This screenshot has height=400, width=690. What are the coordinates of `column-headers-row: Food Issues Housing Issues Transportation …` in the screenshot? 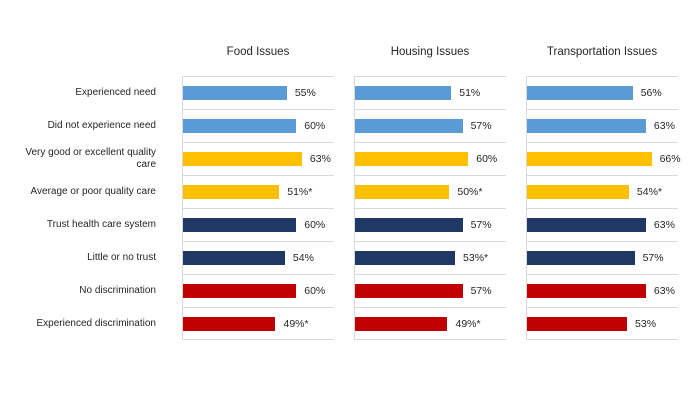 It's located at (350, 52).